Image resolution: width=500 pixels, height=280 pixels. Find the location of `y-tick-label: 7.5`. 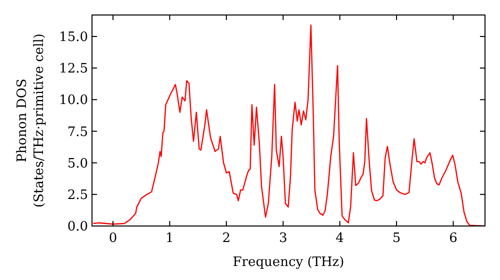

y-tick-label: 7.5 is located at coordinates (77, 132).